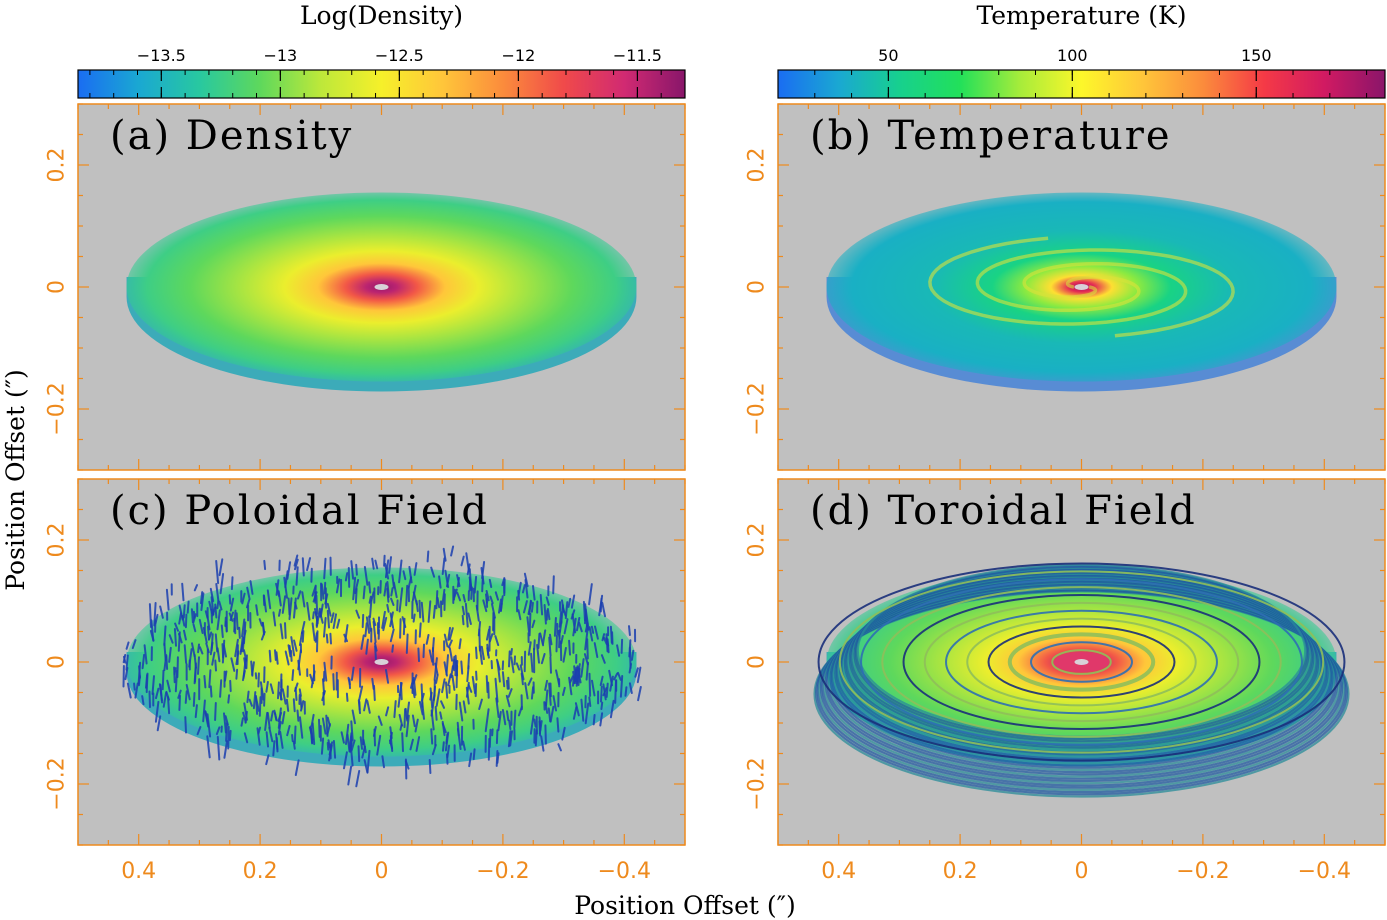 Image resolution: width=1387 pixels, height=920 pixels. What do you see at coordinates (1081, 50) in the screenshot?
I see `colorbar-cb_temperature: 50 100 150 Temperature (K)` at bounding box center [1081, 50].